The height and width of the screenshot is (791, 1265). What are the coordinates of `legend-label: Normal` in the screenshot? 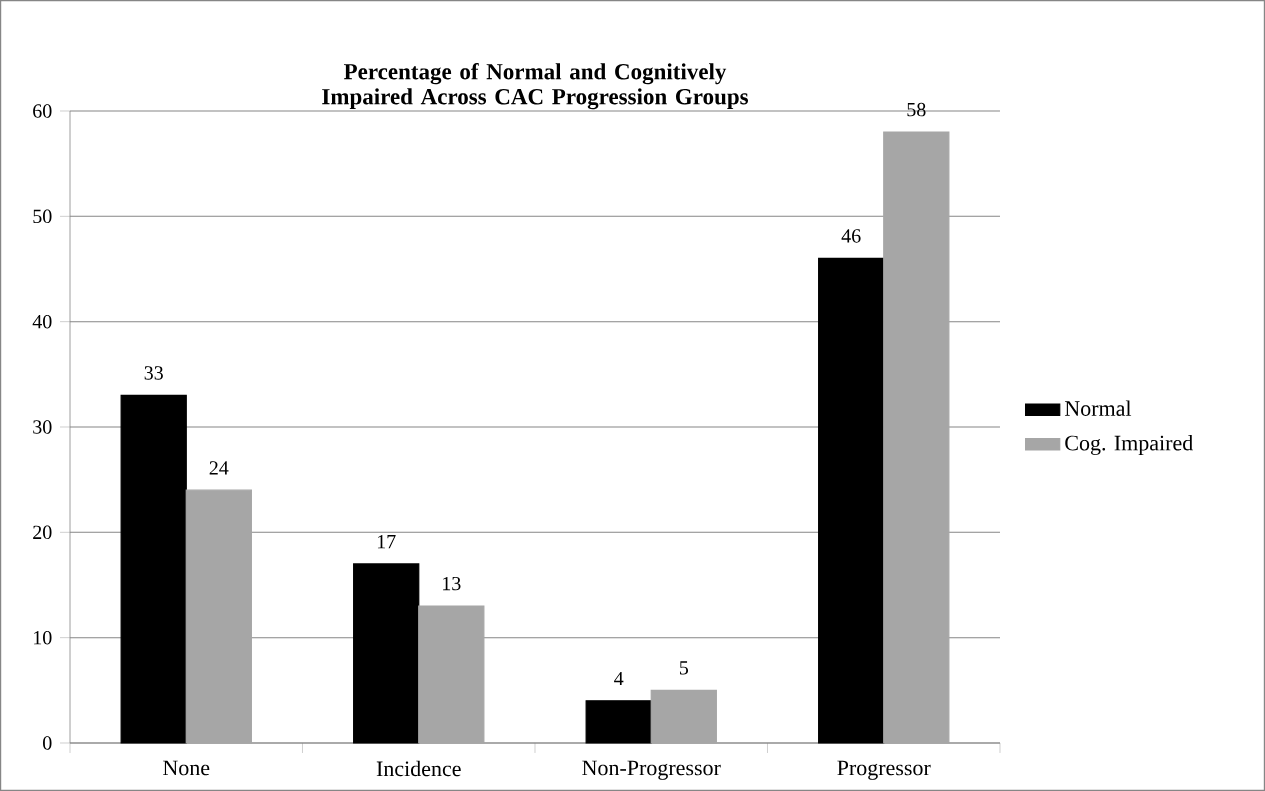 It's located at (1098, 408).